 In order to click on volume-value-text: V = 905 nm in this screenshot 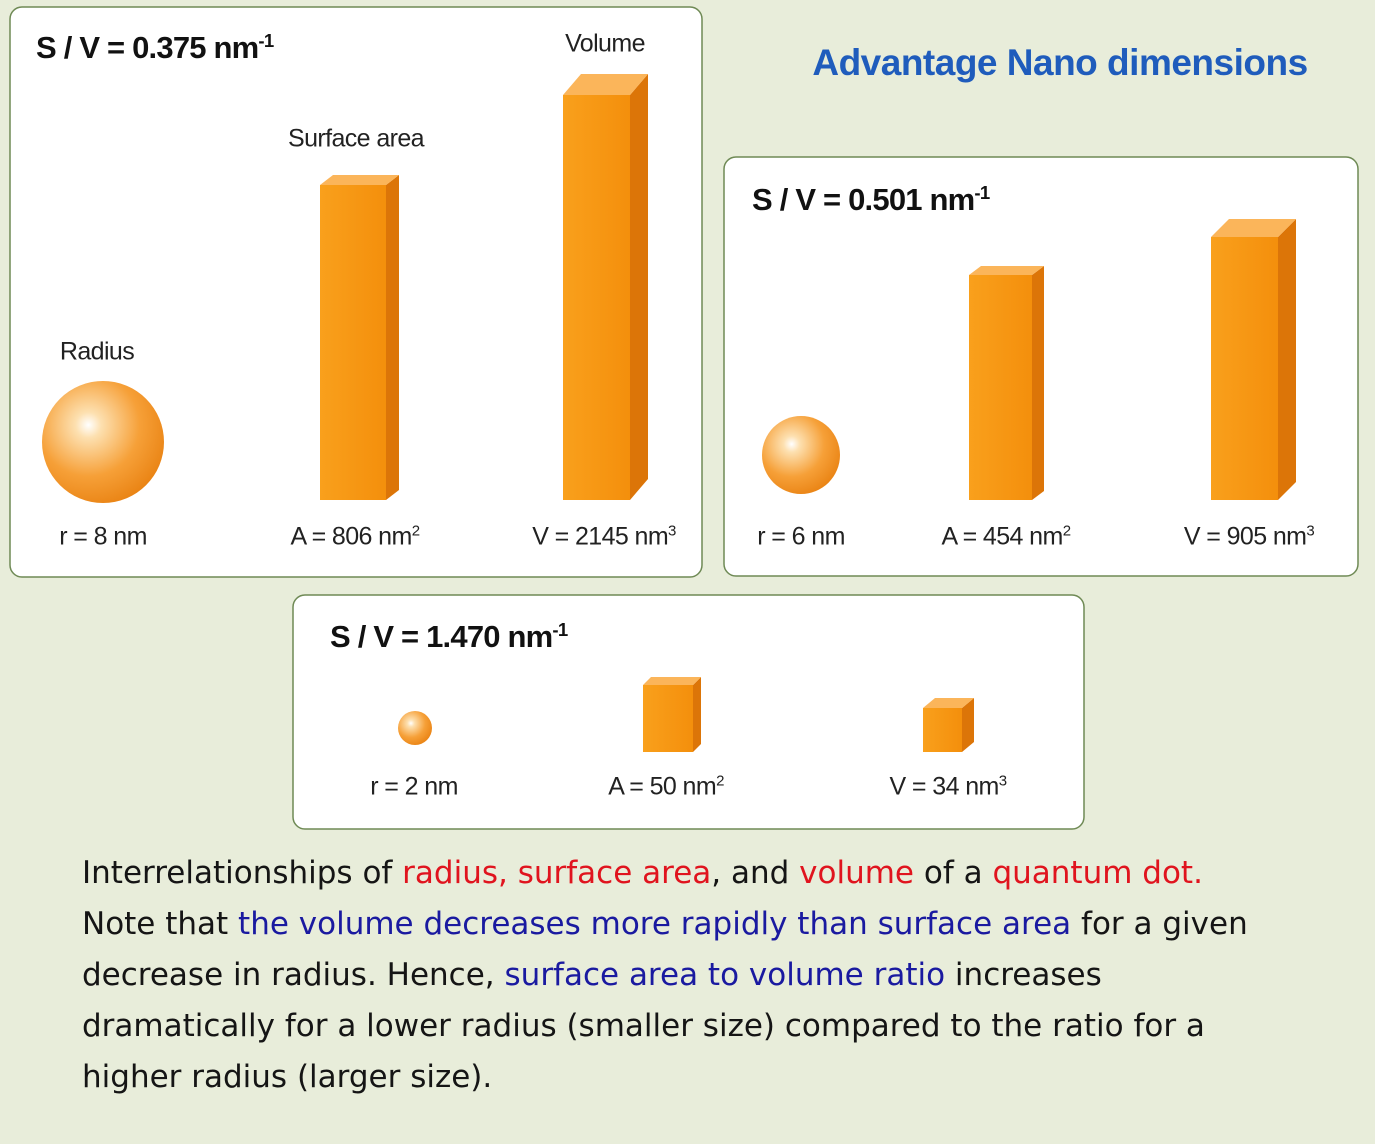, I will do `click(1245, 536)`.